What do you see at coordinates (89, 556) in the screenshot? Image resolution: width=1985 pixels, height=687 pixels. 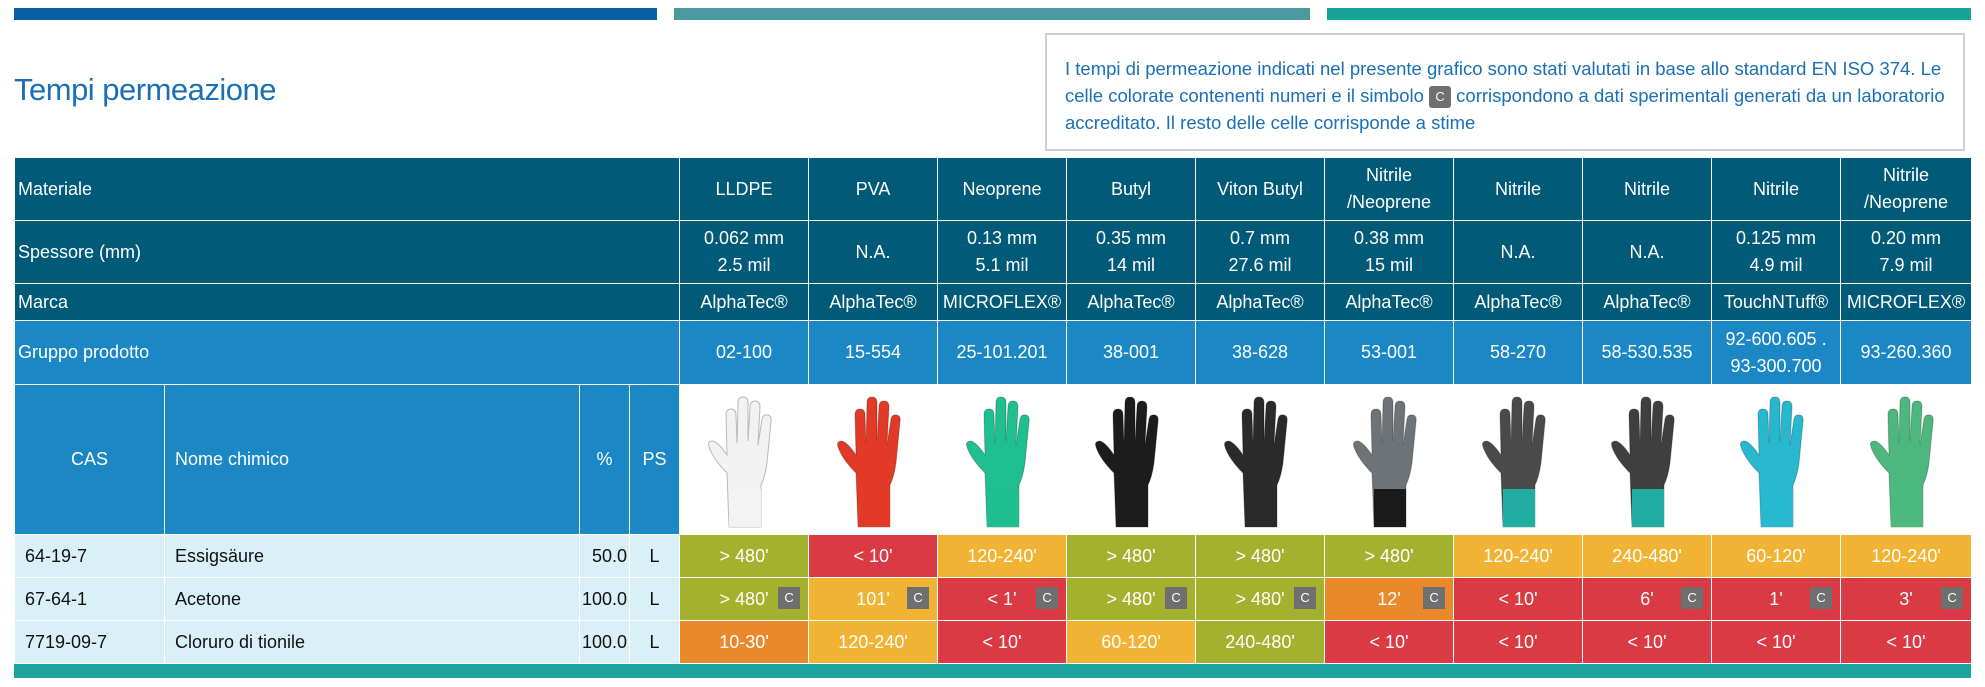 I see `cas-number: 64-19-7` at bounding box center [89, 556].